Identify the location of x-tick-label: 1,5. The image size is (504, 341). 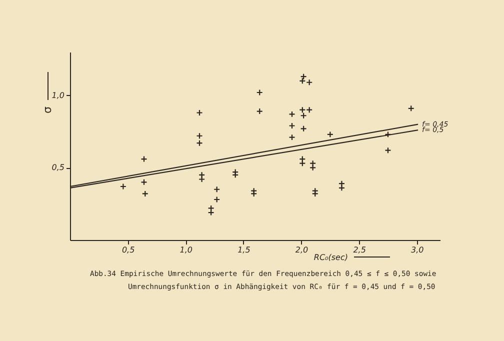
(244, 250).